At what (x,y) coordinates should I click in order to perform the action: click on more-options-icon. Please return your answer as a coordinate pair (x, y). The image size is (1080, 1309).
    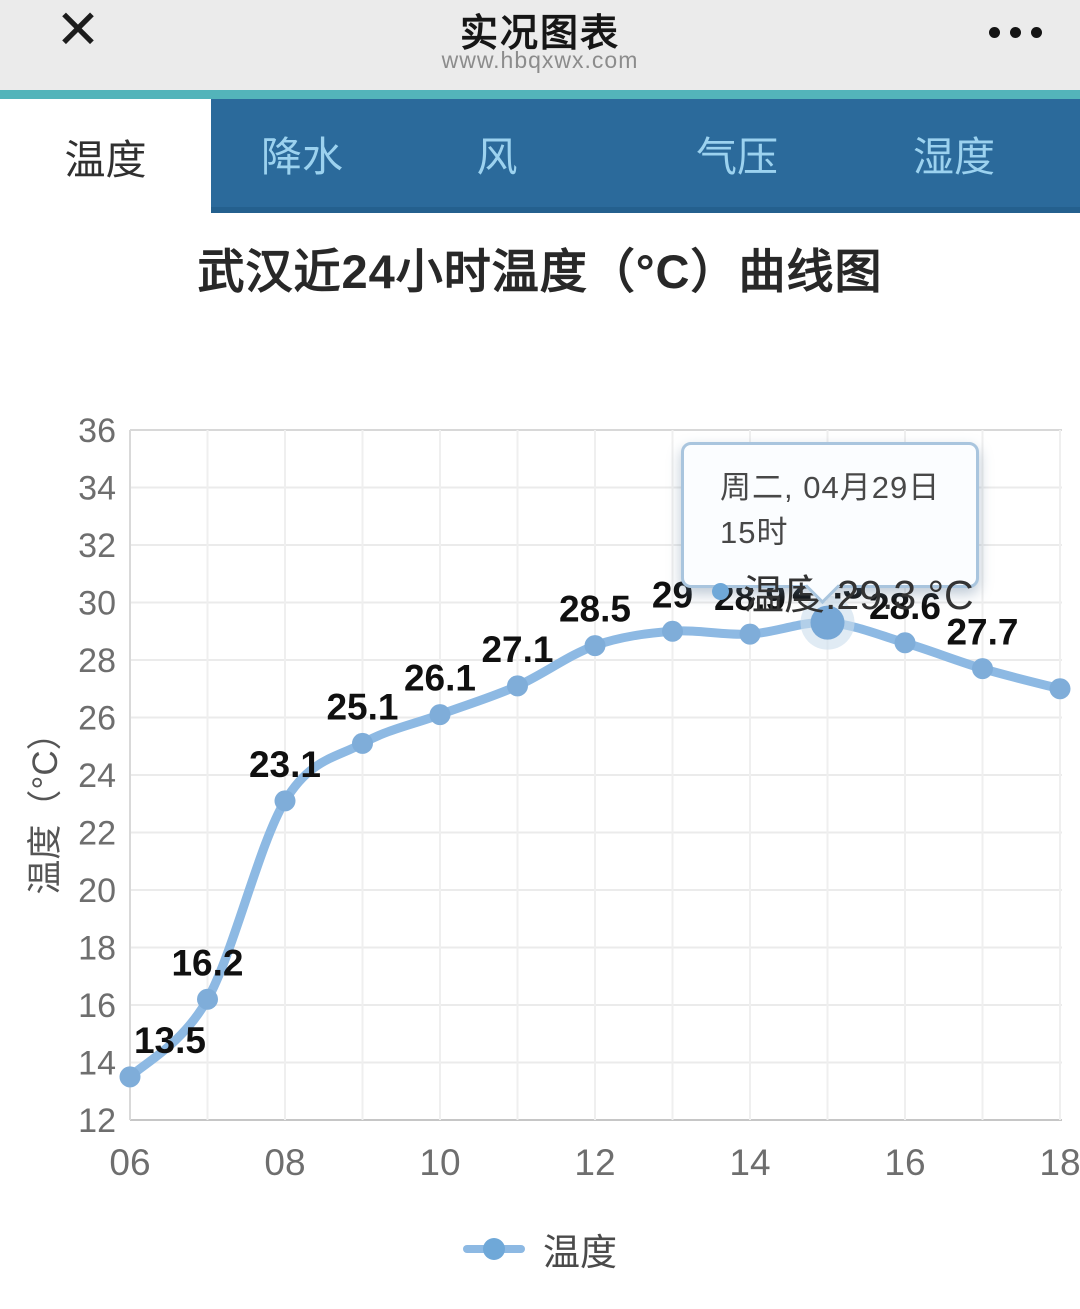
    Looking at the image, I should click on (1015, 32).